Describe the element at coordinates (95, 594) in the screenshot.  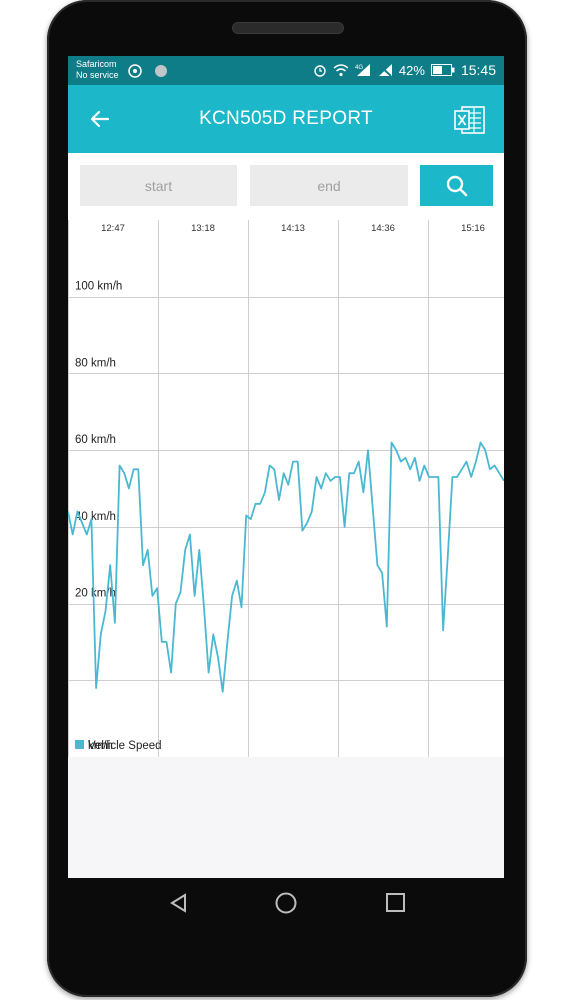
I see `y-tick-label: 20 km/h` at that location.